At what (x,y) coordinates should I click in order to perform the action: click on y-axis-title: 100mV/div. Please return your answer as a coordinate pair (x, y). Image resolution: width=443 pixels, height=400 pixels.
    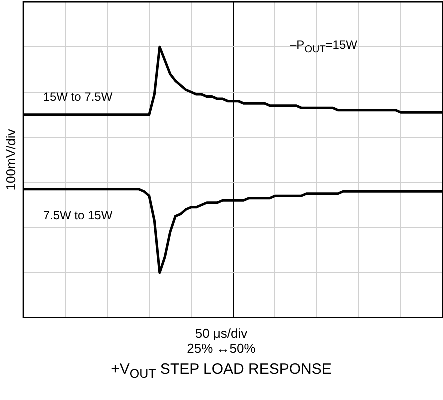
    Looking at the image, I should click on (10, 159).